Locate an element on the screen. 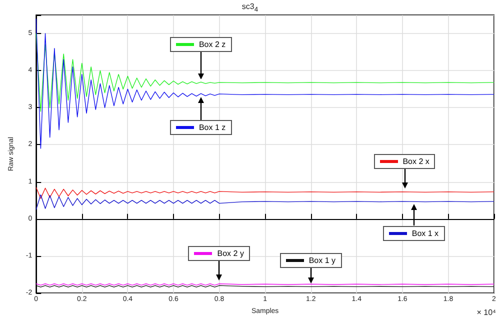 The image size is (500, 320). callout-box: Box 1 z is located at coordinates (201, 128).